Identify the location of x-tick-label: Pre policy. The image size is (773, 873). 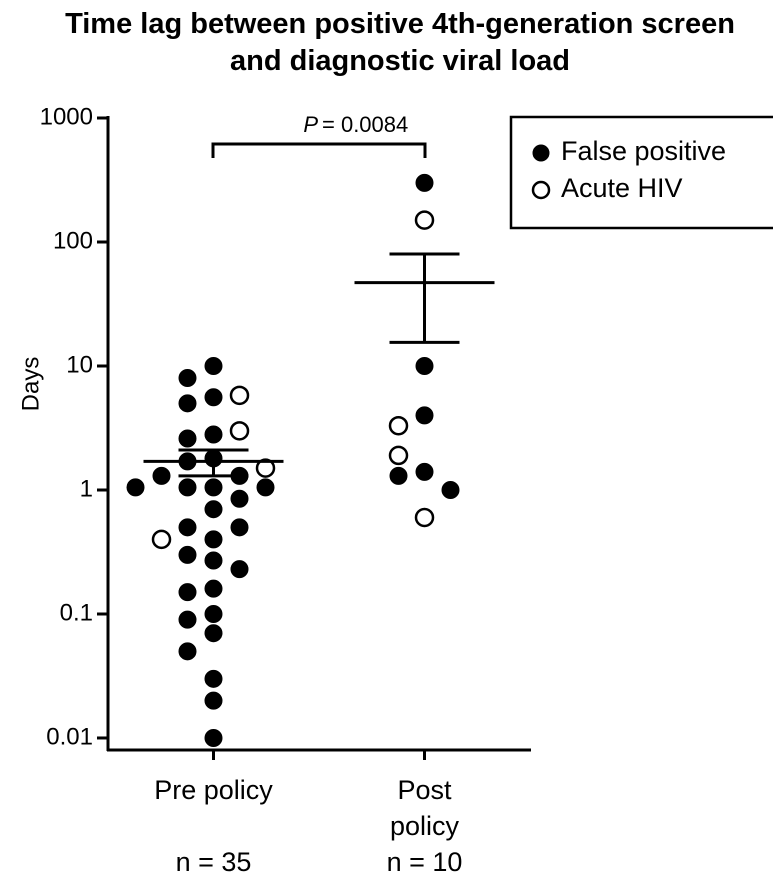
(213, 790).